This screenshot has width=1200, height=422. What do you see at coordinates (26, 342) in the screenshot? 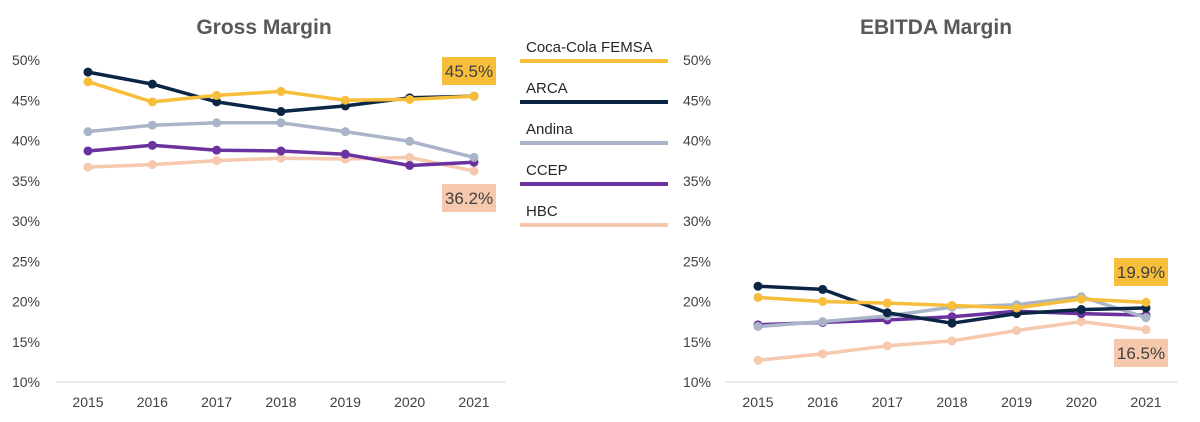
I see `gross-margin-y-tick-label: 15%` at bounding box center [26, 342].